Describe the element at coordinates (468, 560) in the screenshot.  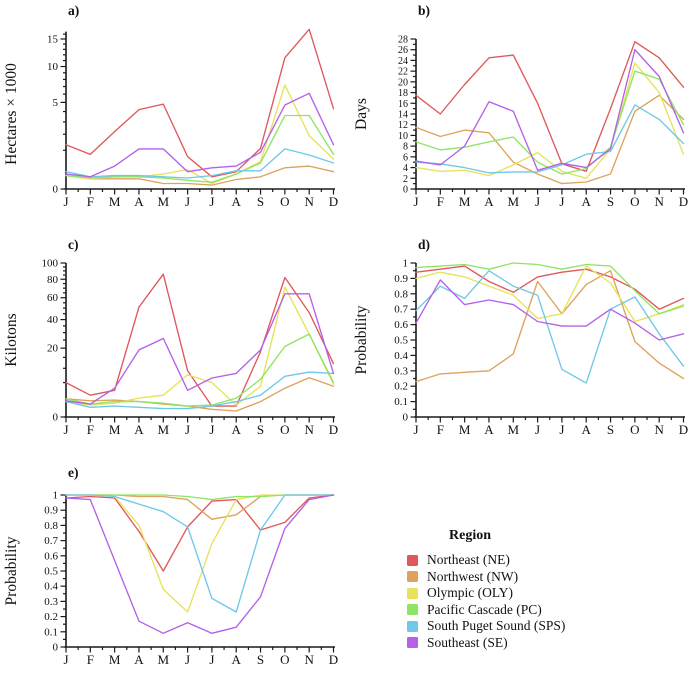
I see `legend-label: Northeast (NE)` at that location.